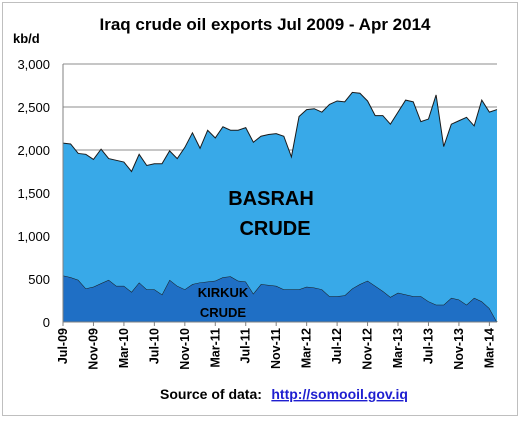  Describe the element at coordinates (215, 348) in the screenshot. I see `x-tick-label: Mar-11` at that location.